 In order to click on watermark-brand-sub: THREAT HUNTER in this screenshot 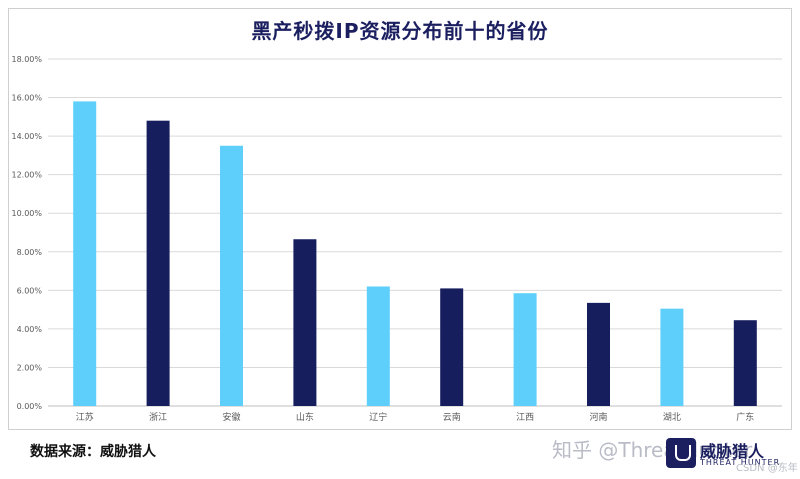, I will do `click(740, 462)`.